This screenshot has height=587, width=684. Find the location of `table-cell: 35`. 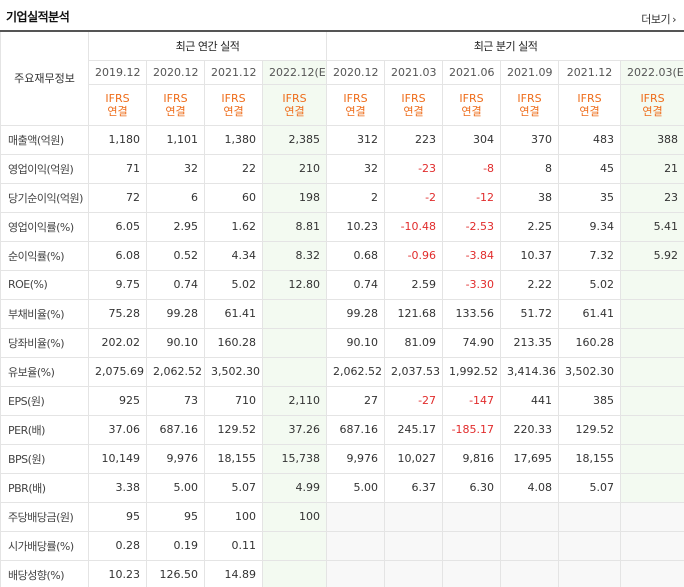

table-cell: 35 is located at coordinates (590, 197).